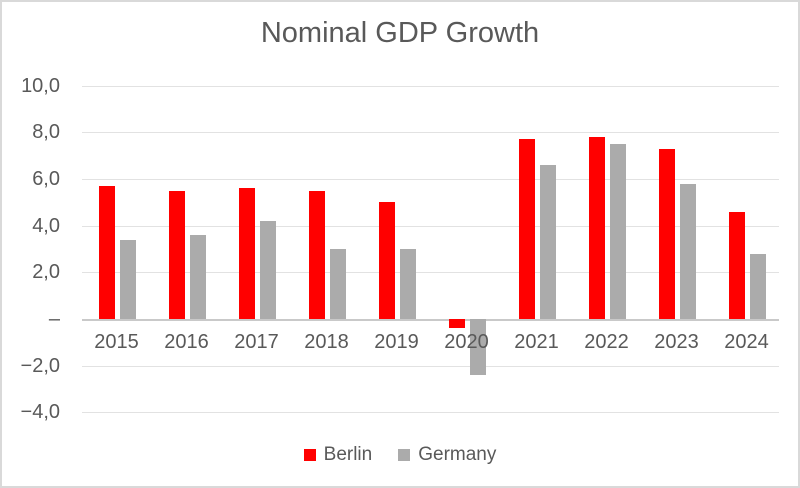  I want to click on bar-germany-2018, so click(338, 284).